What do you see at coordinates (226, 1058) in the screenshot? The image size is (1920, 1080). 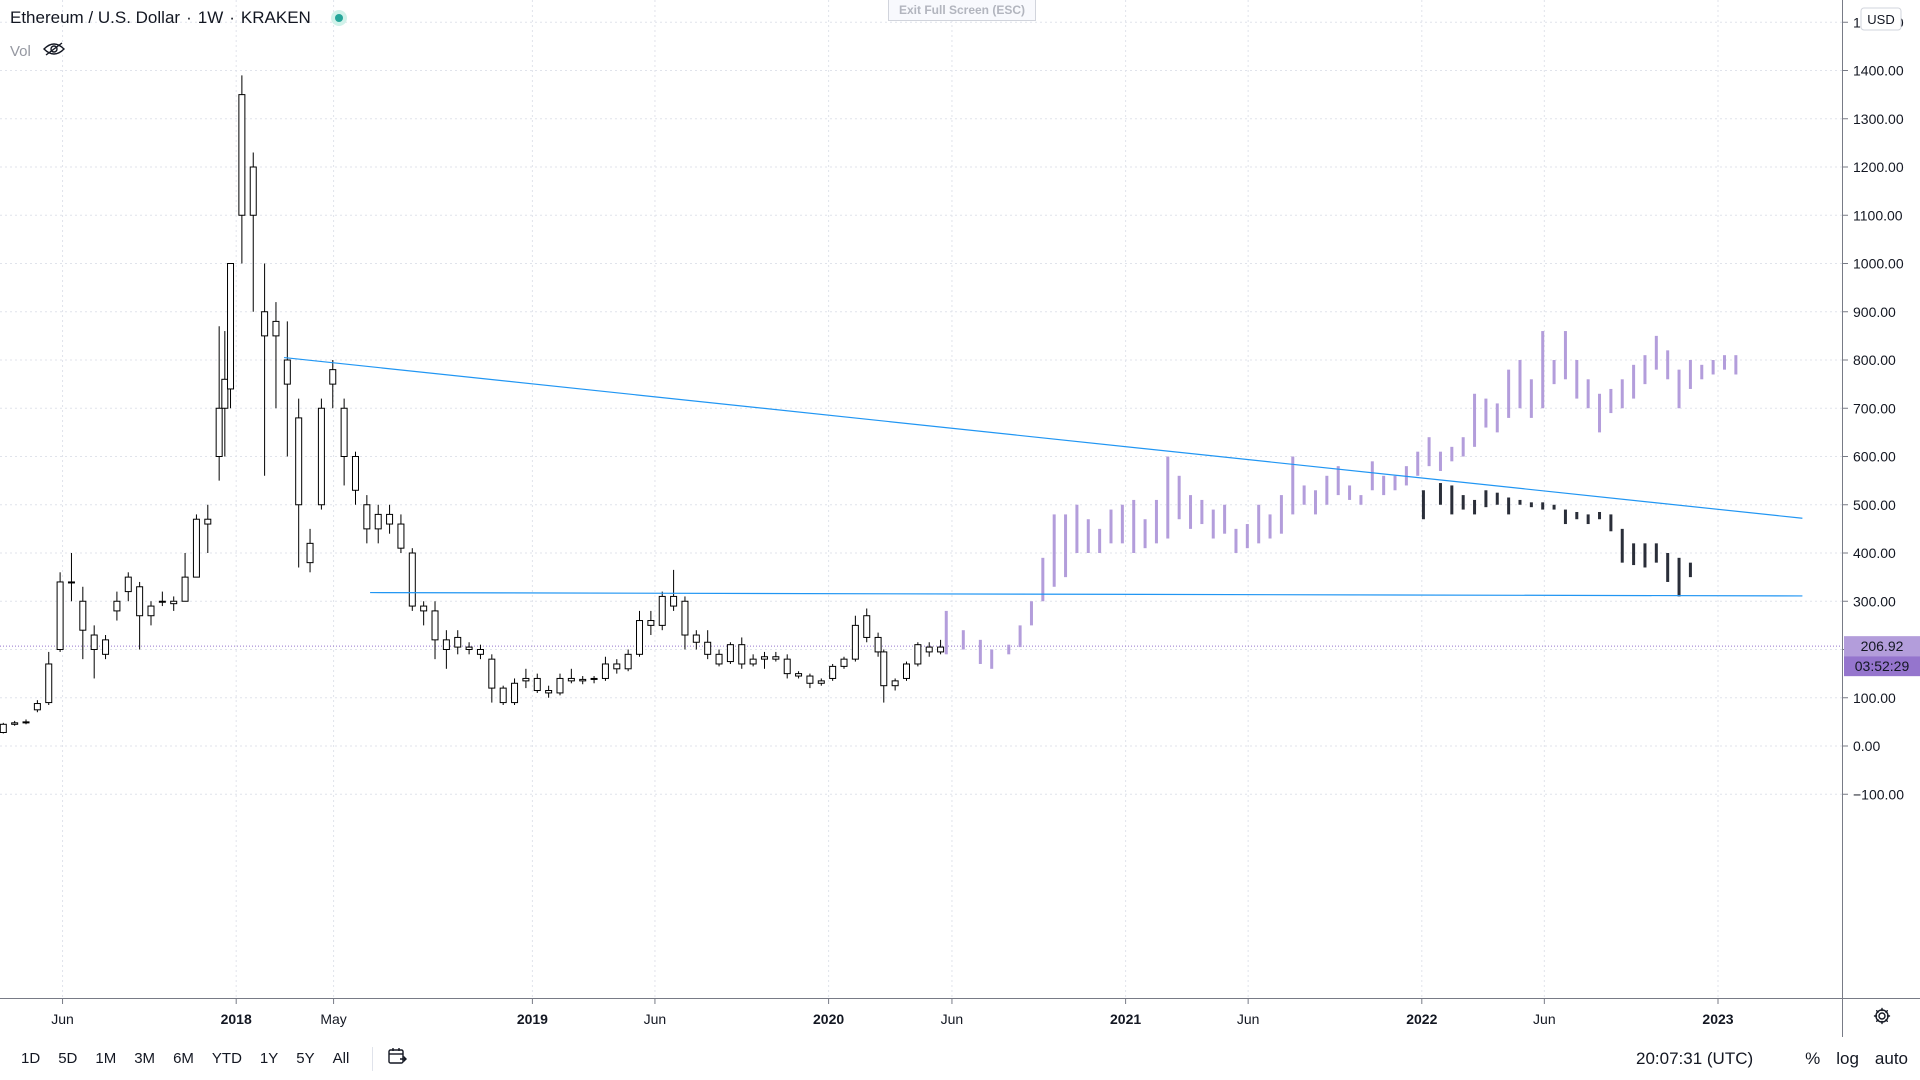 I see `range-button-ytd: YTD` at bounding box center [226, 1058].